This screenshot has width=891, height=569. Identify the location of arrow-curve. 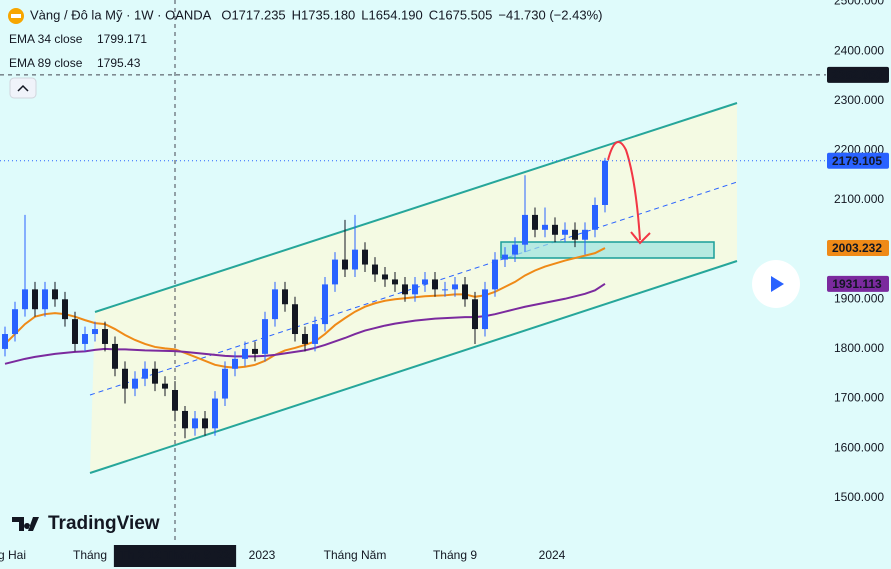
(624, 191).